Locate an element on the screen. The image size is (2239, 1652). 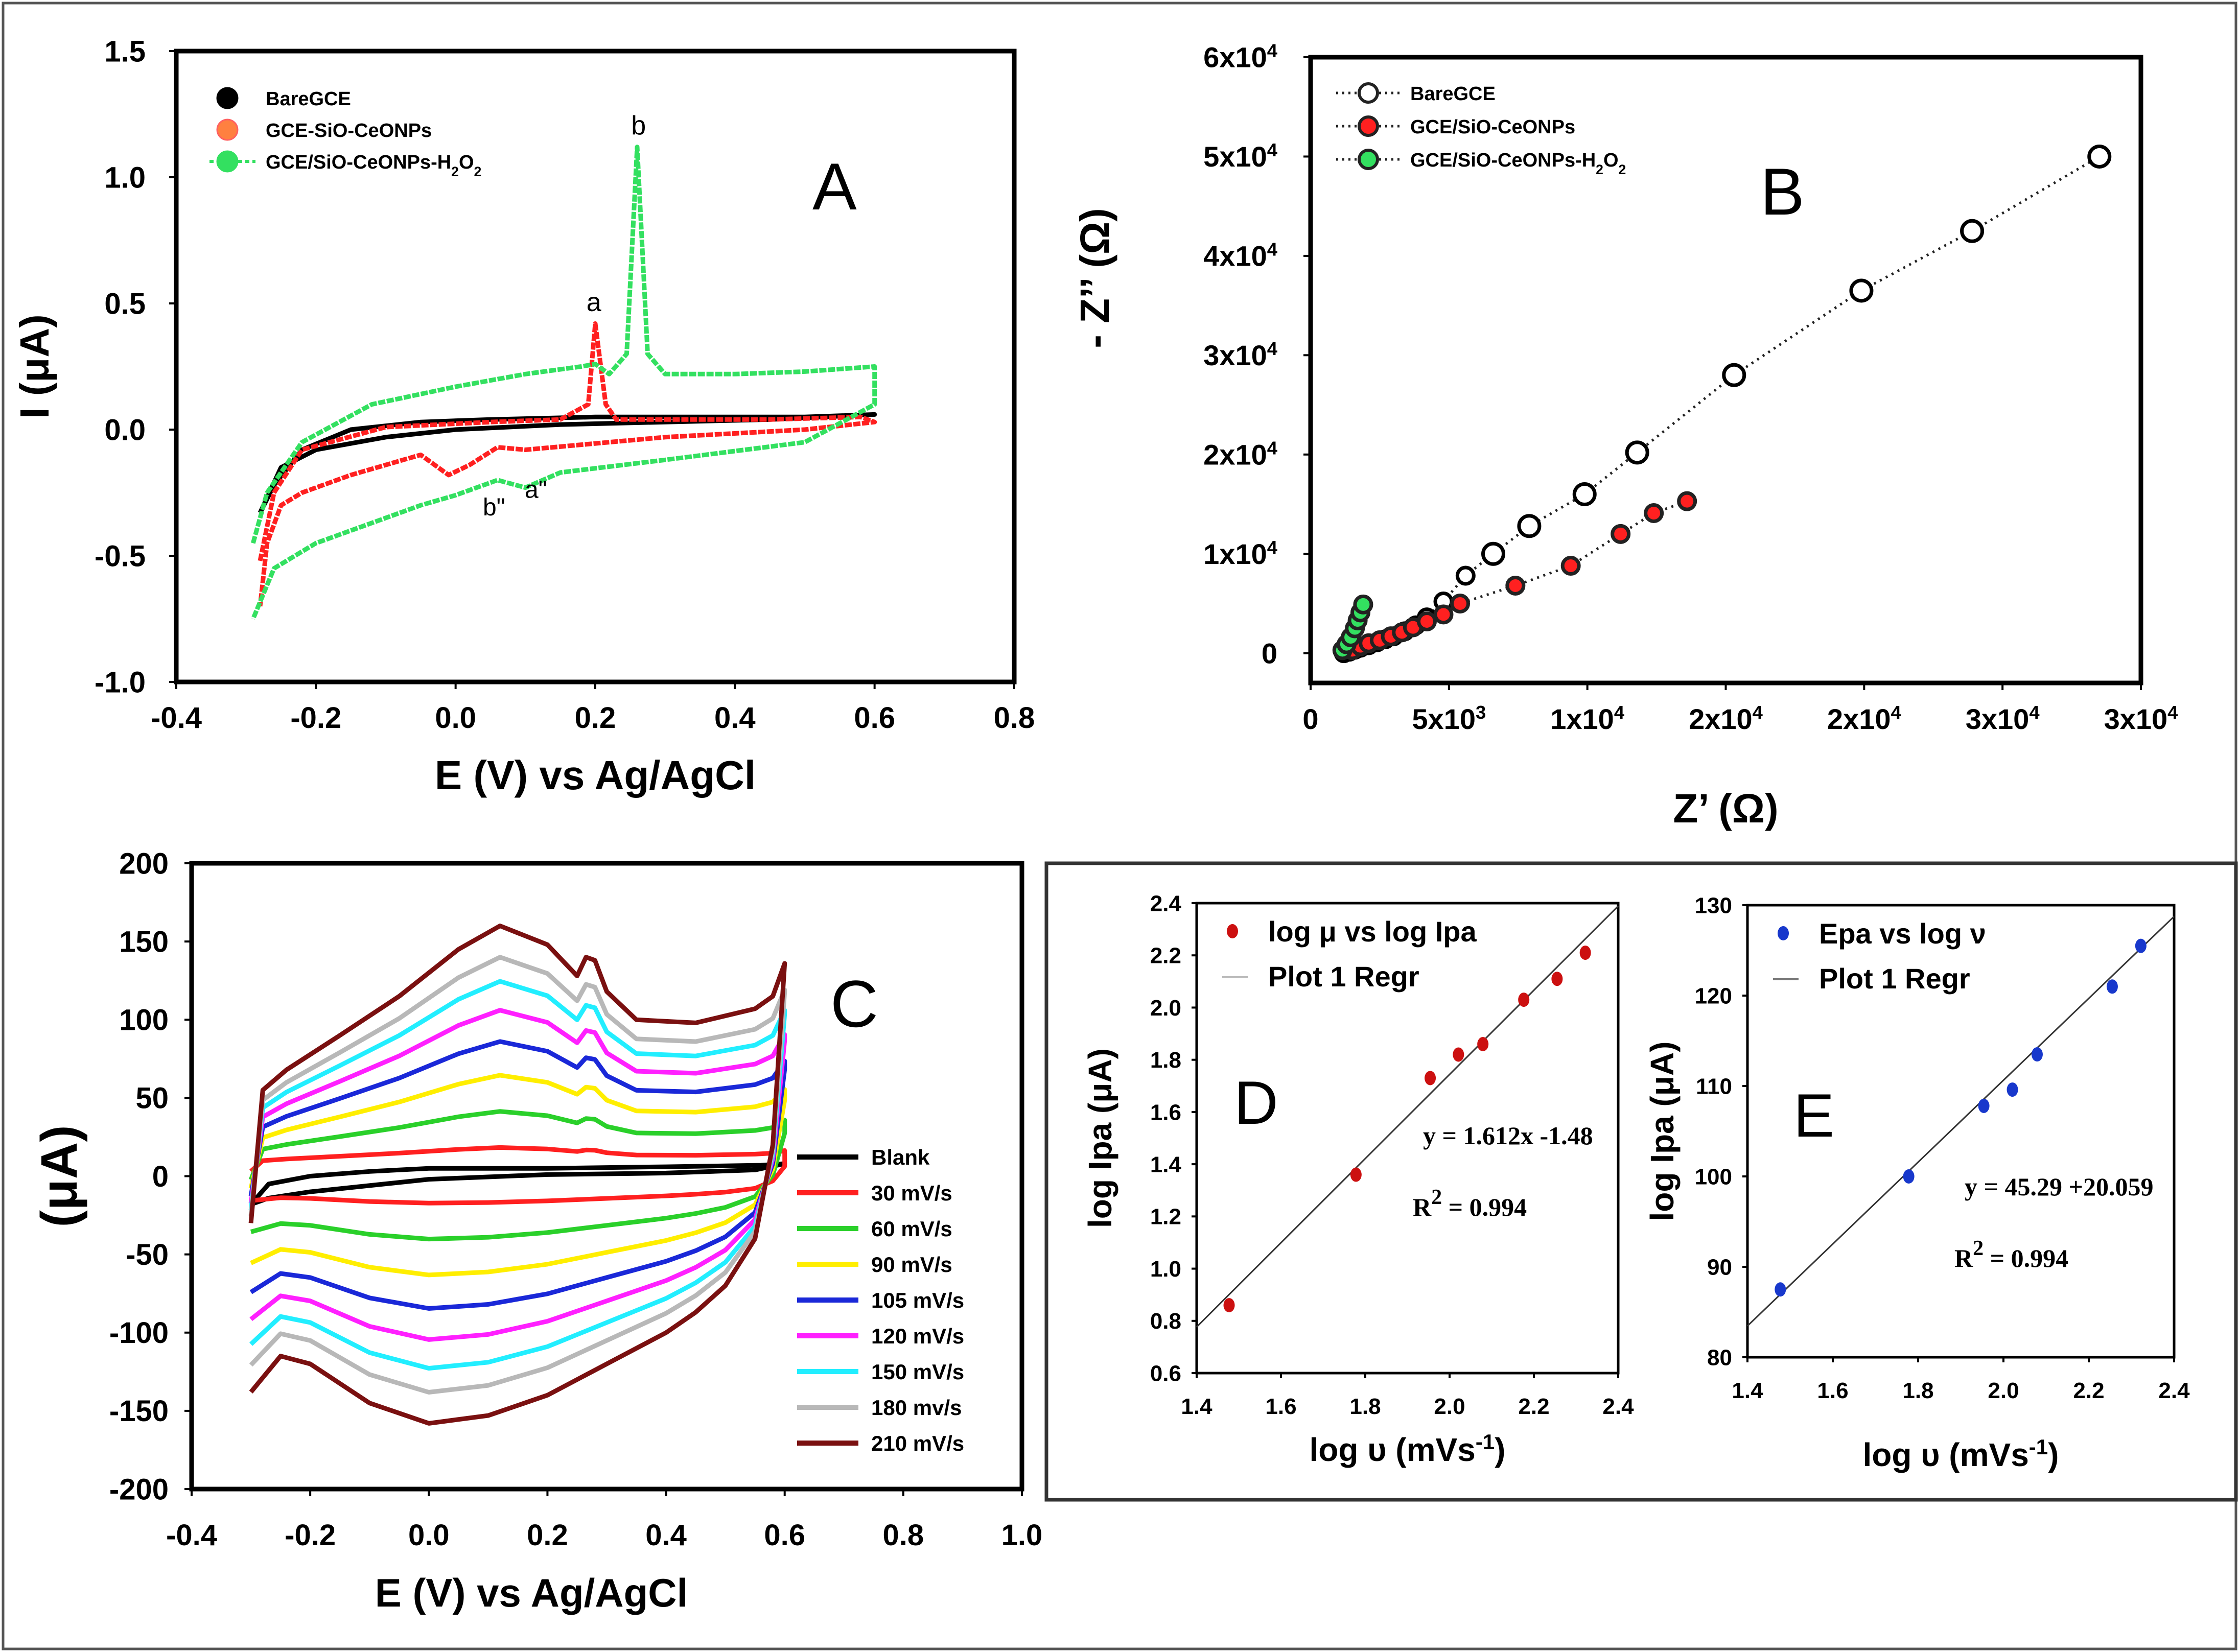
x-axis-title-text: log υ (mVs is located at coordinates (1946, 1454).